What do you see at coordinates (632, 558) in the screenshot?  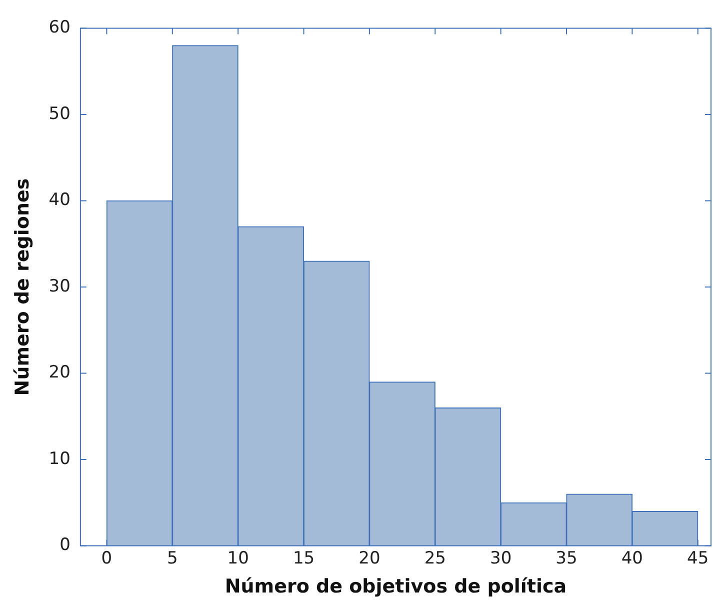 I see `x-tick-label: 40` at bounding box center [632, 558].